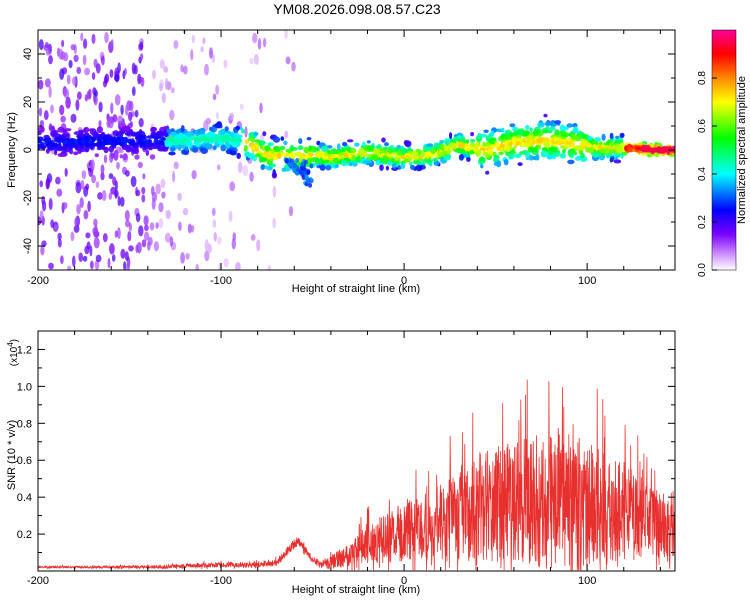 The height and width of the screenshot is (600, 750). Describe the element at coordinates (404, 581) in the screenshot. I see `x-tick-label: 0` at that location.